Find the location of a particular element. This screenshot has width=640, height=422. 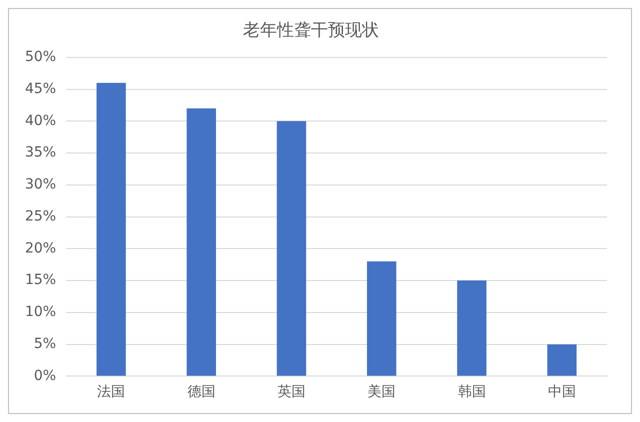

y-tick-label: 0% is located at coordinates (45, 376).